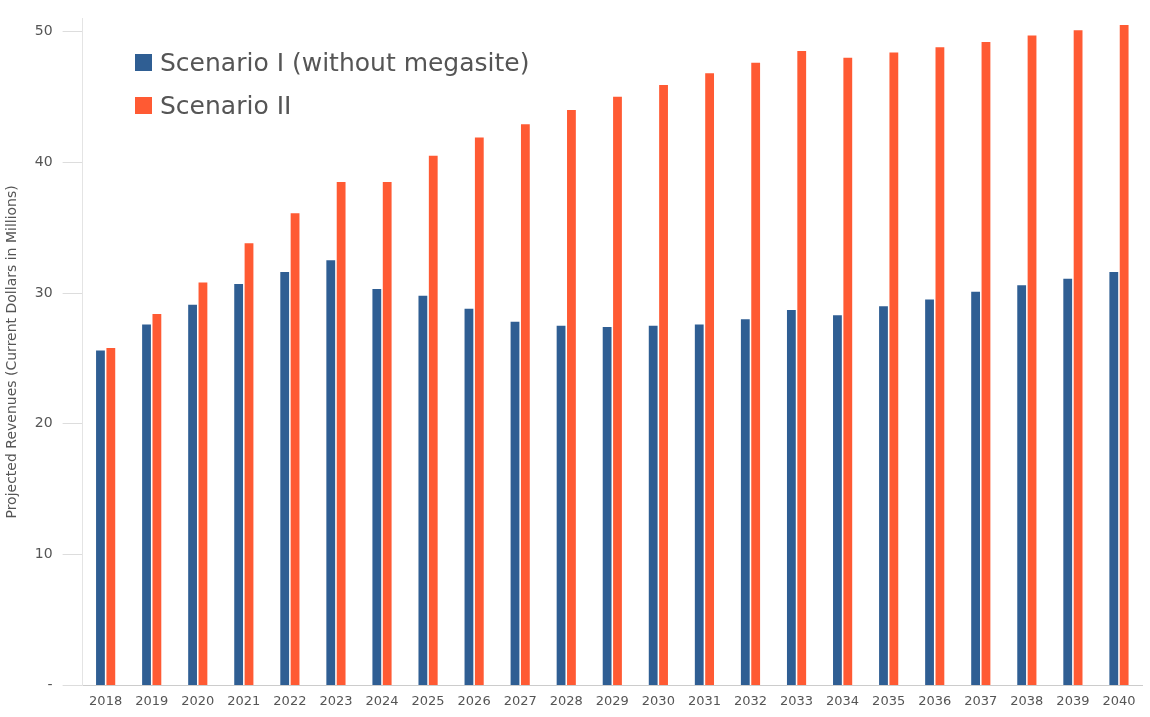 This screenshot has width=1150, height=717. Describe the element at coordinates (152, 700) in the screenshot. I see `x-tick-label: 2019` at that location.